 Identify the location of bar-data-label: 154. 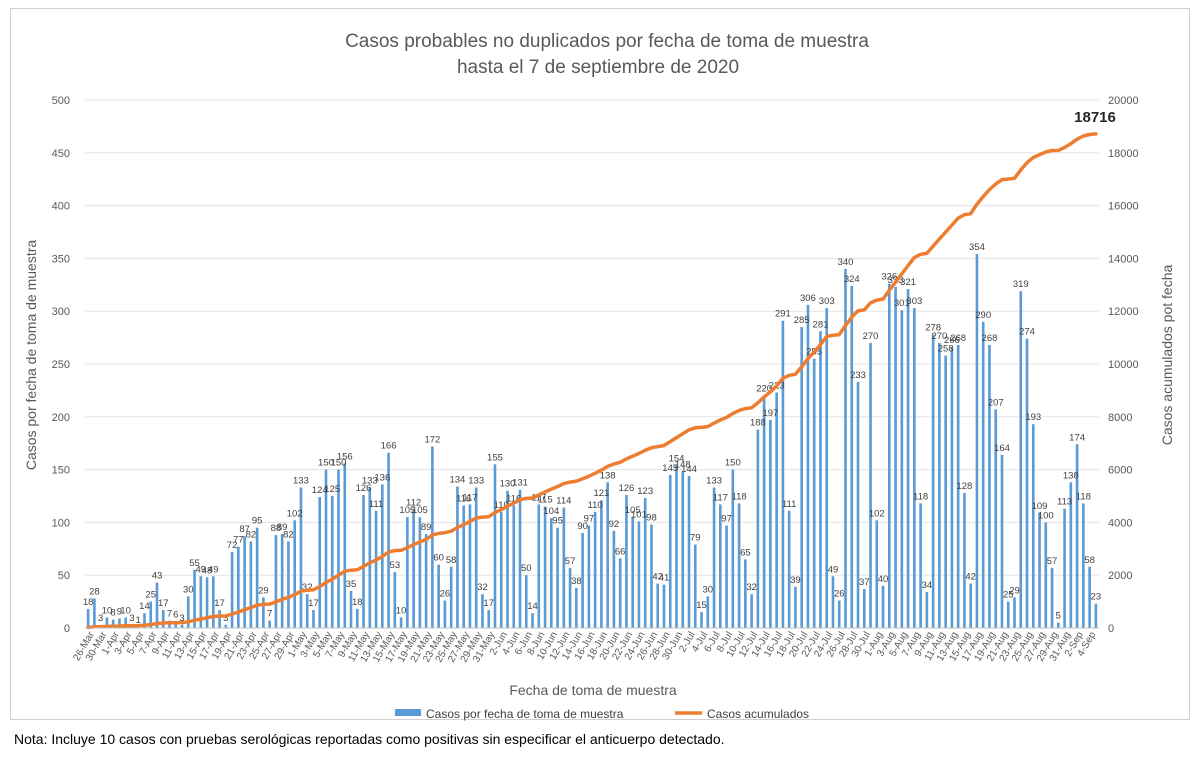
(677, 458).